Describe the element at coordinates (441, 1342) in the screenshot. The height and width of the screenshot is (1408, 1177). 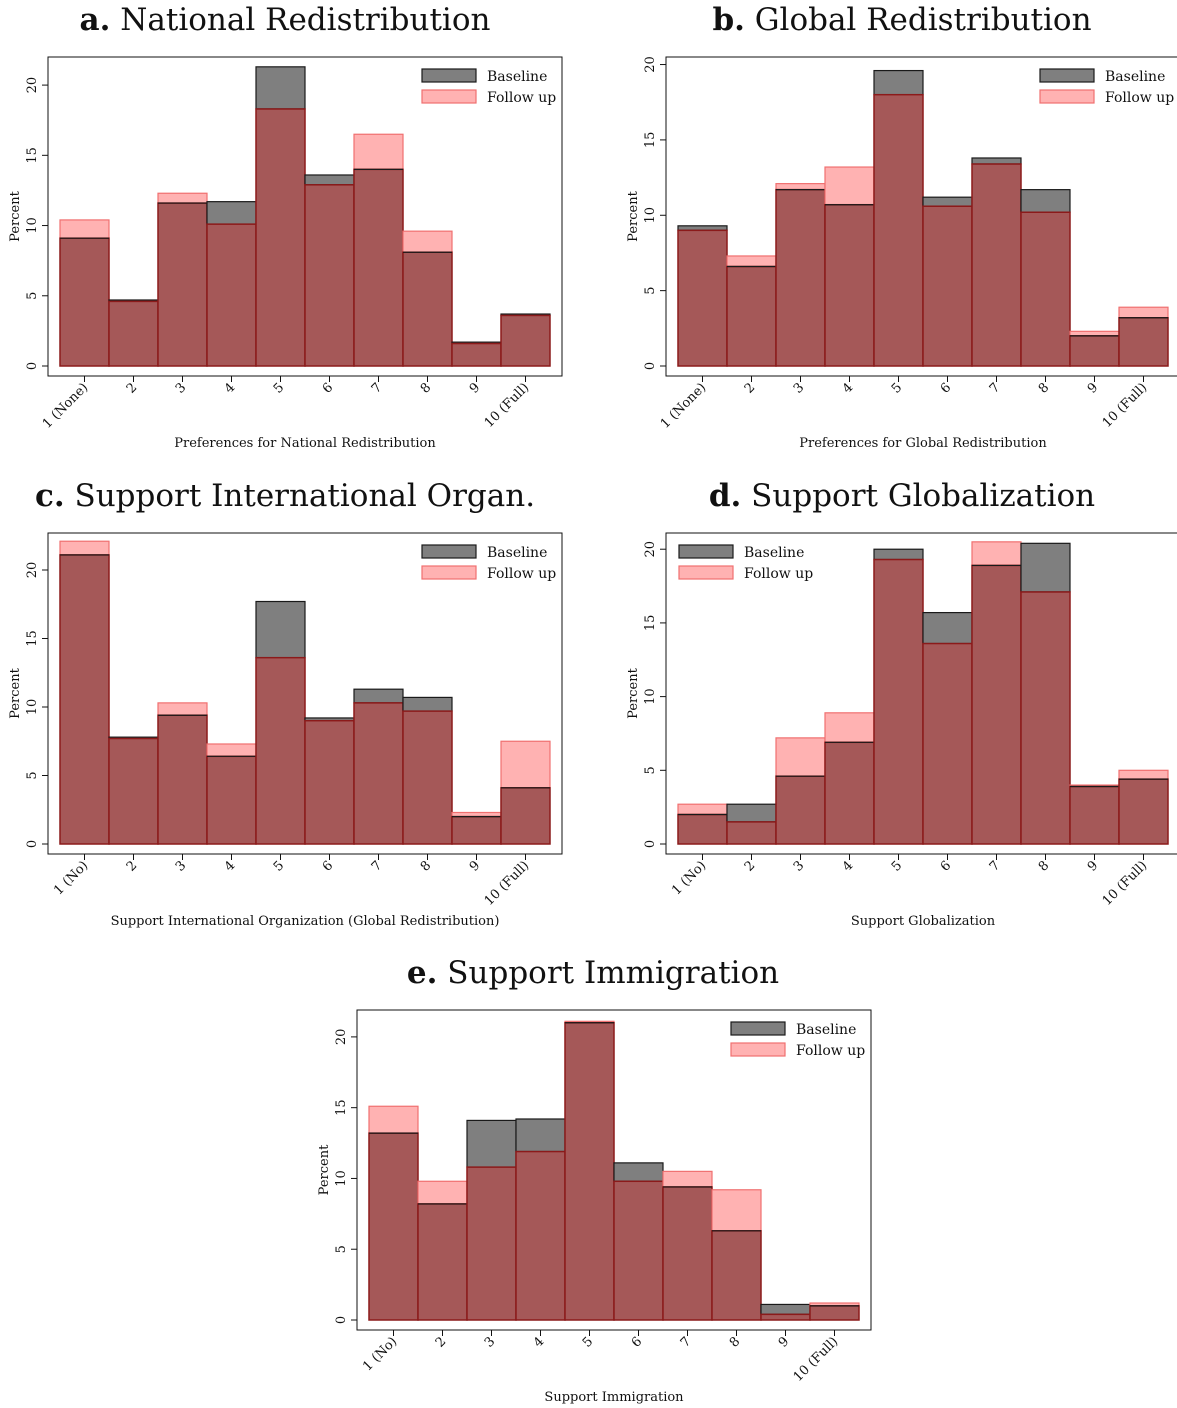
I see `x-tick-label: 2` at that location.